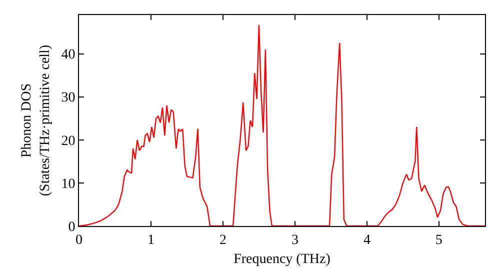 The image size is (500, 280). Describe the element at coordinates (68, 141) in the screenshot. I see `y-tick-label: 20` at that location.